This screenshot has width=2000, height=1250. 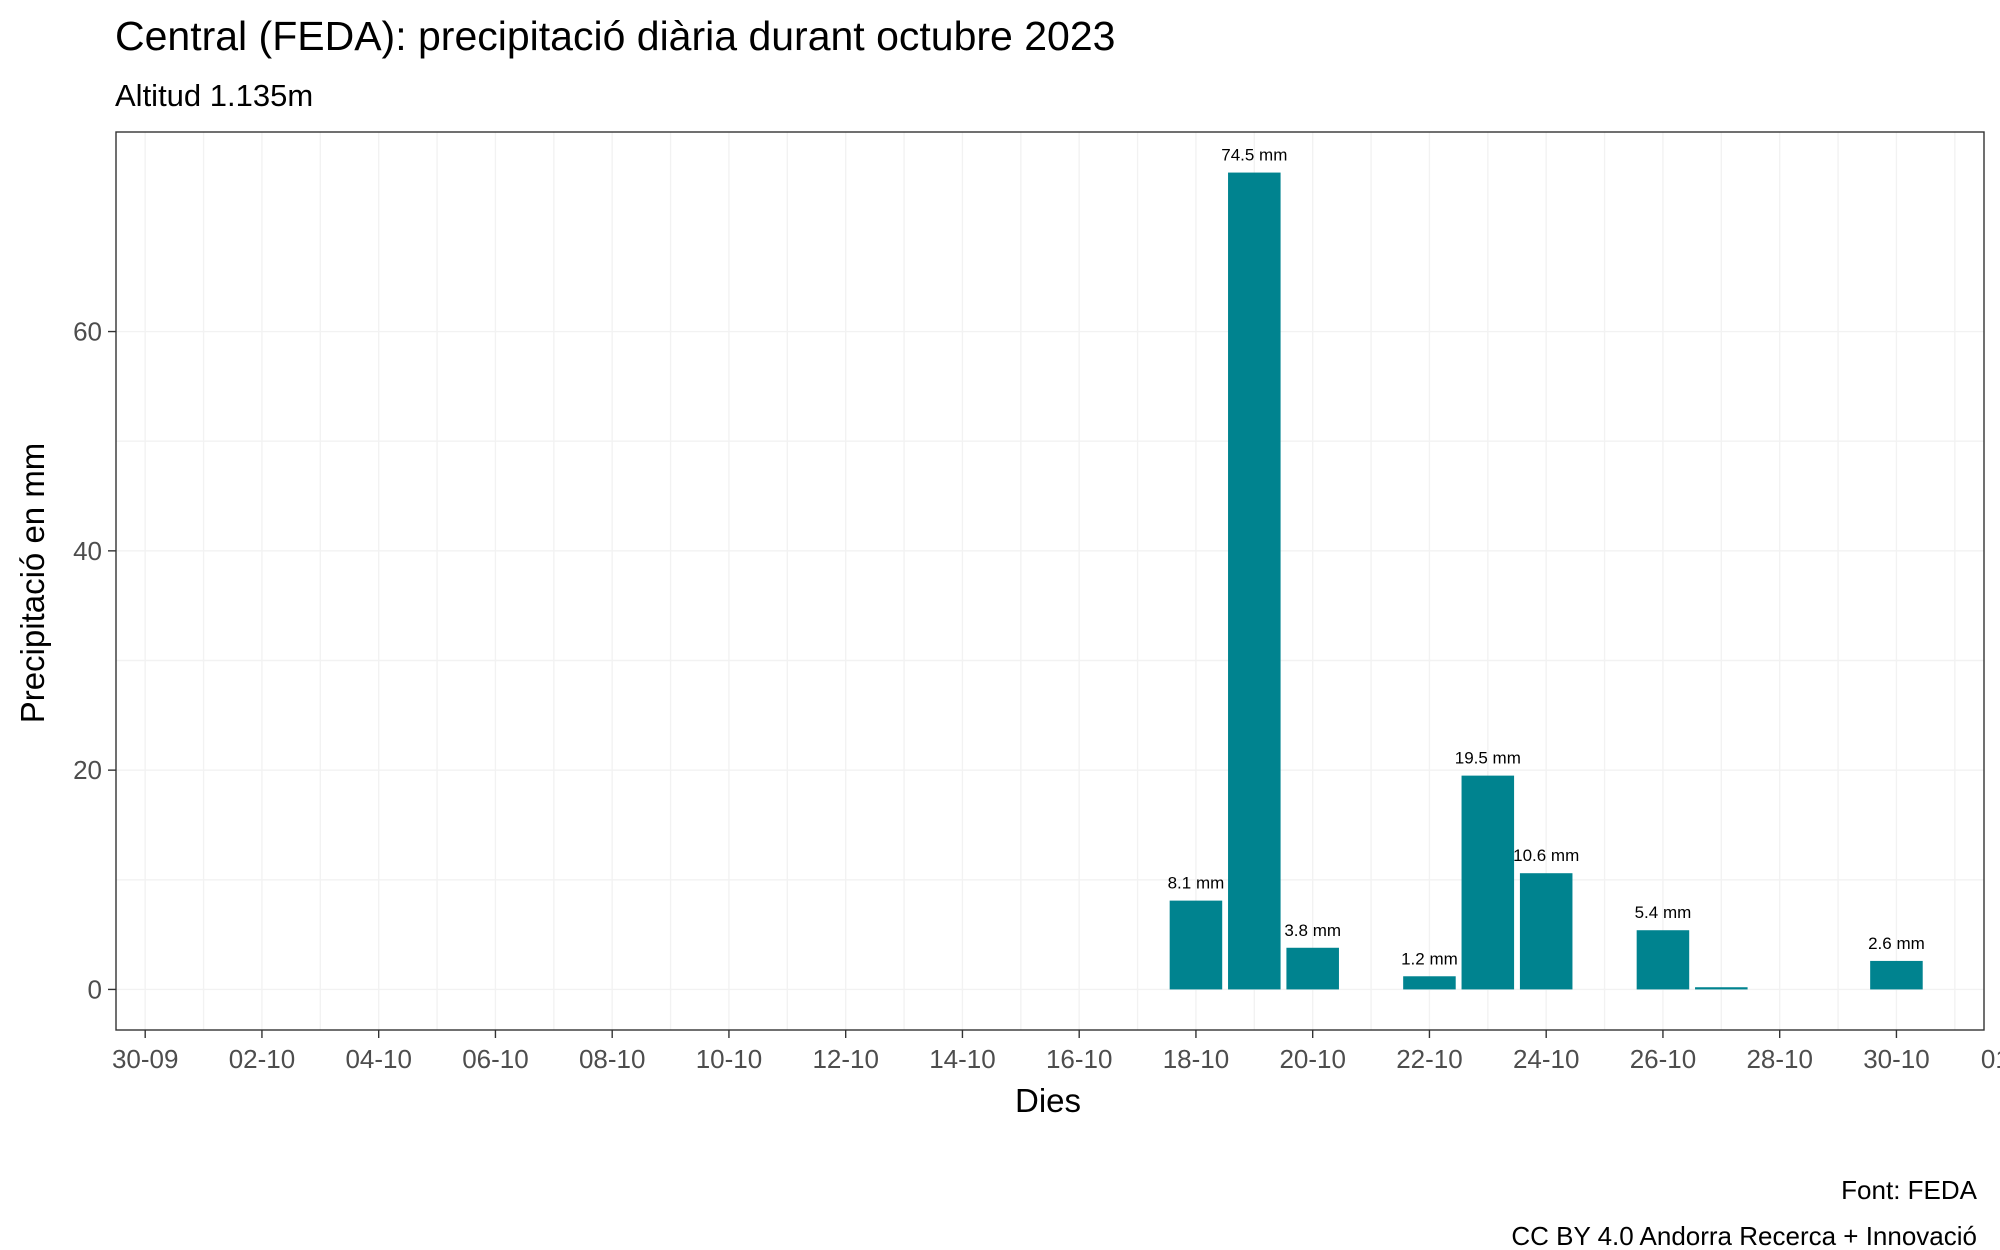 What do you see at coordinates (1909, 1190) in the screenshot?
I see `caption-source: Font: FEDA` at bounding box center [1909, 1190].